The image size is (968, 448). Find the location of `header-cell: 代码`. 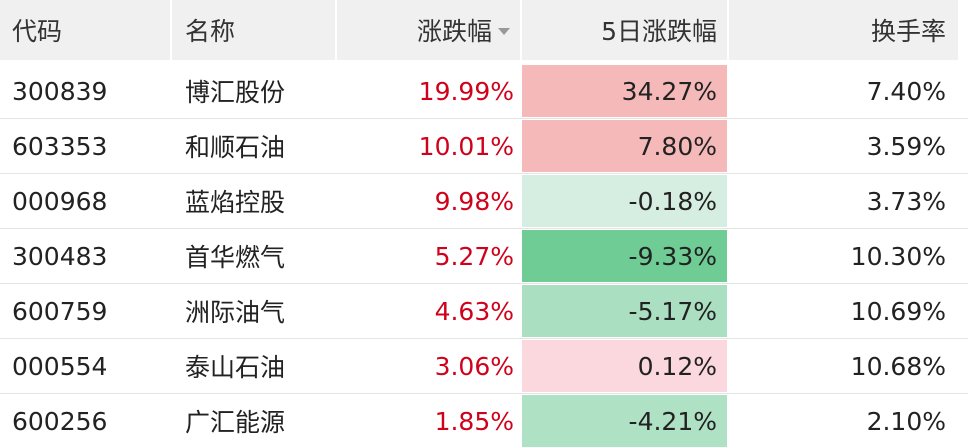

header-cell: 代码 is located at coordinates (85, 30).